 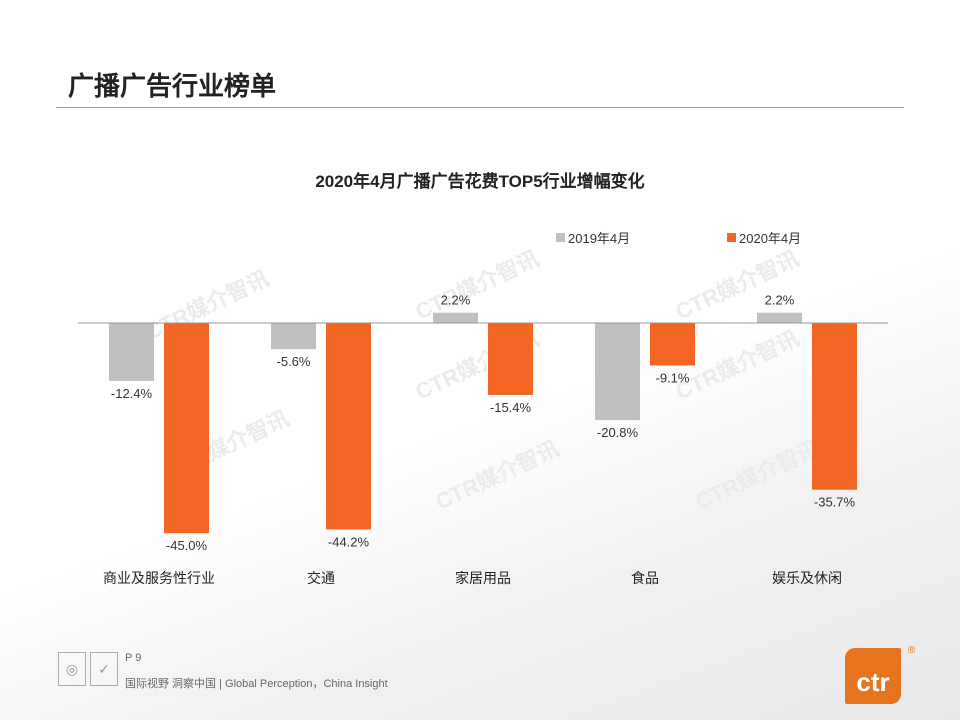 I want to click on sgs-badge-icon: ◎, so click(x=72, y=669).